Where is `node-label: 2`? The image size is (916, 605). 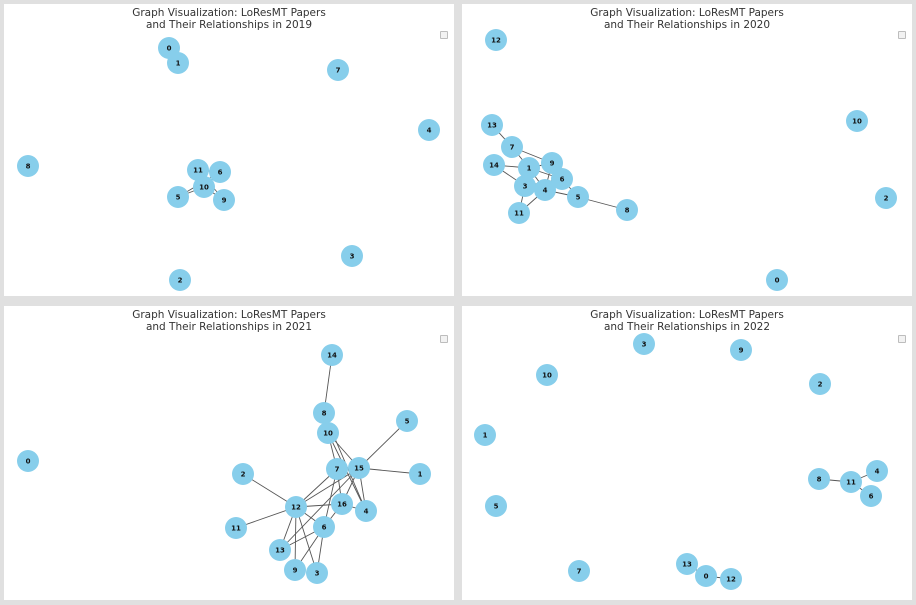 node-label: 2 is located at coordinates (820, 385).